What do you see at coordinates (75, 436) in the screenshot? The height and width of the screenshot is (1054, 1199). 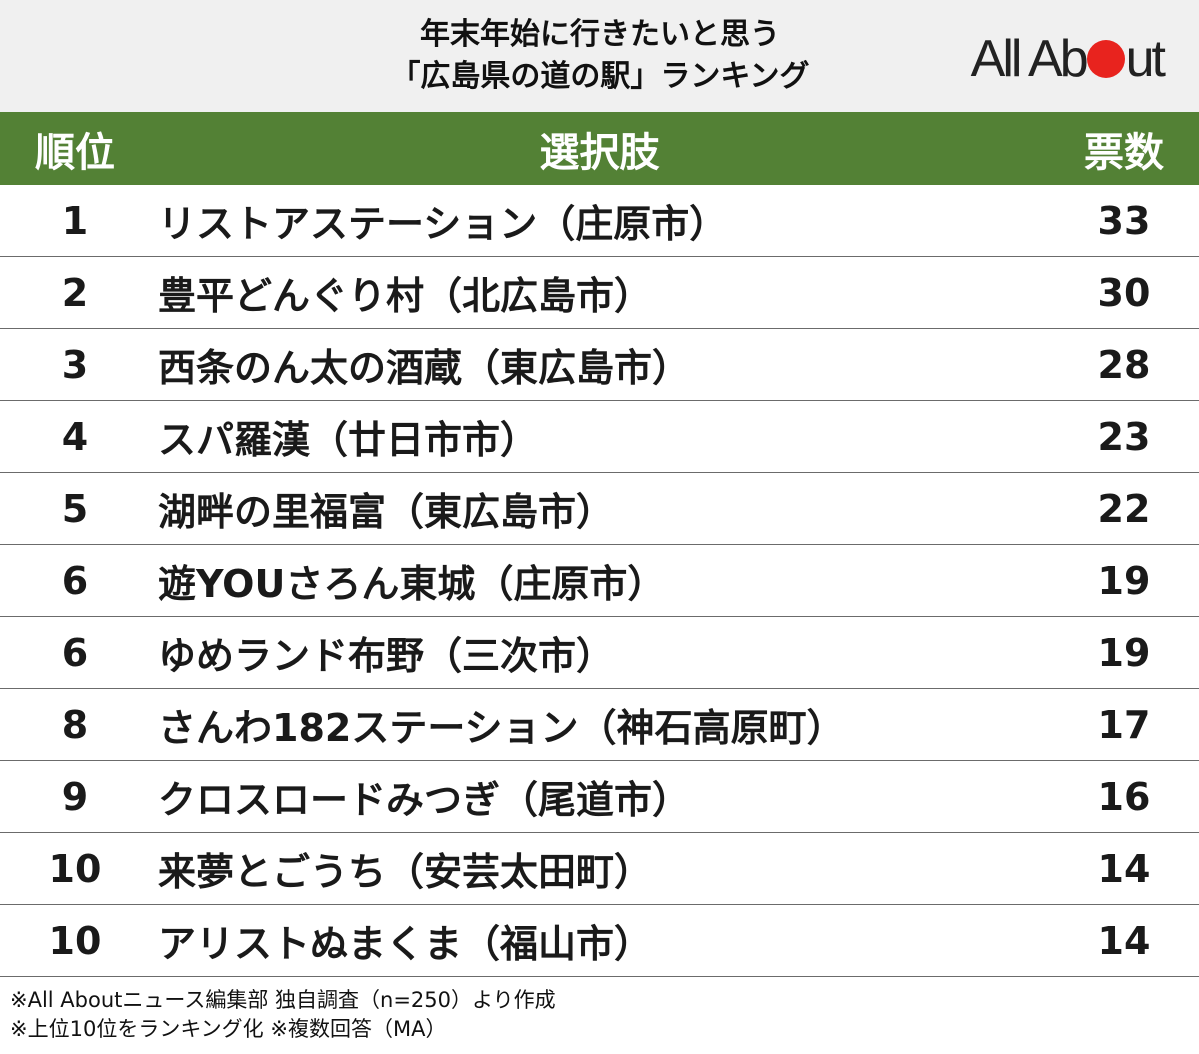 I see `rank-cell: 4` at bounding box center [75, 436].